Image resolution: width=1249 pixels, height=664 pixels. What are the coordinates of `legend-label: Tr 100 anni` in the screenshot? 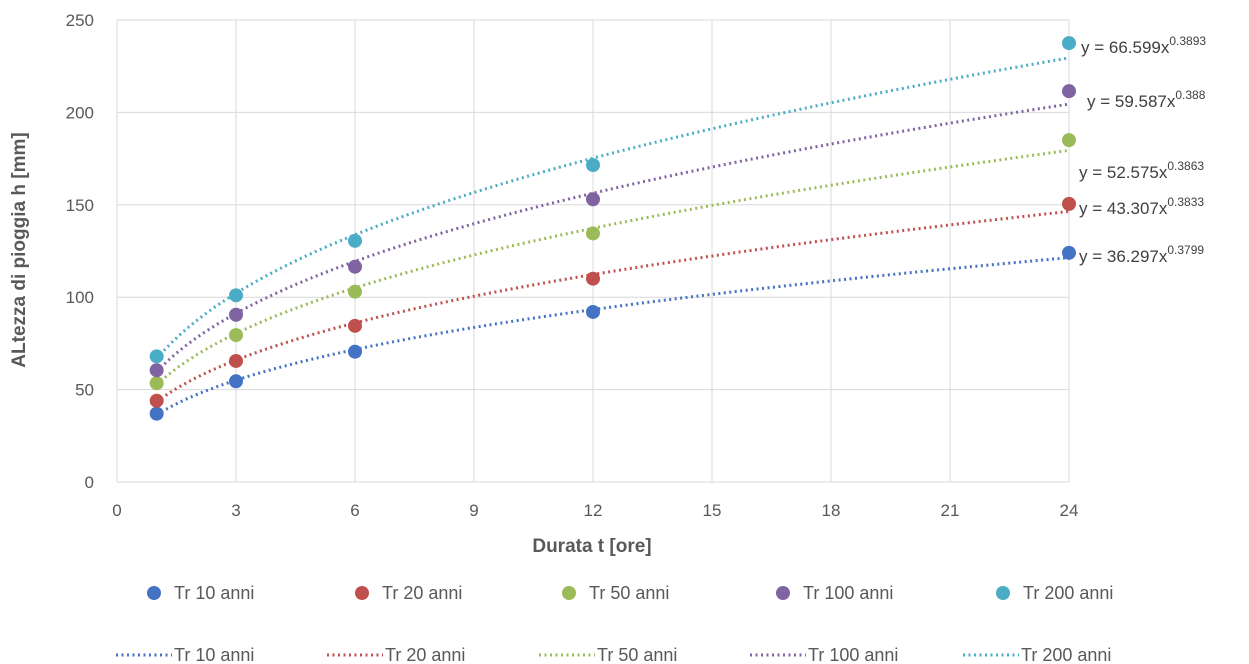 It's located at (848, 593).